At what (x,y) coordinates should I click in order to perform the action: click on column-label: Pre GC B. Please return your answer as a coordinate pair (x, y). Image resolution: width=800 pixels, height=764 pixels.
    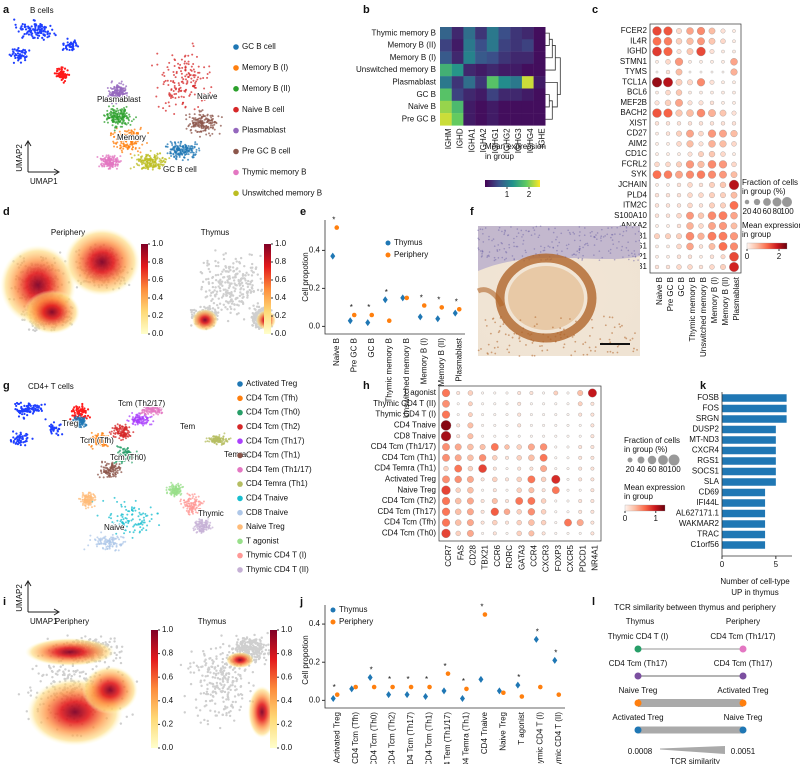
    Looking at the image, I should click on (670, 294).